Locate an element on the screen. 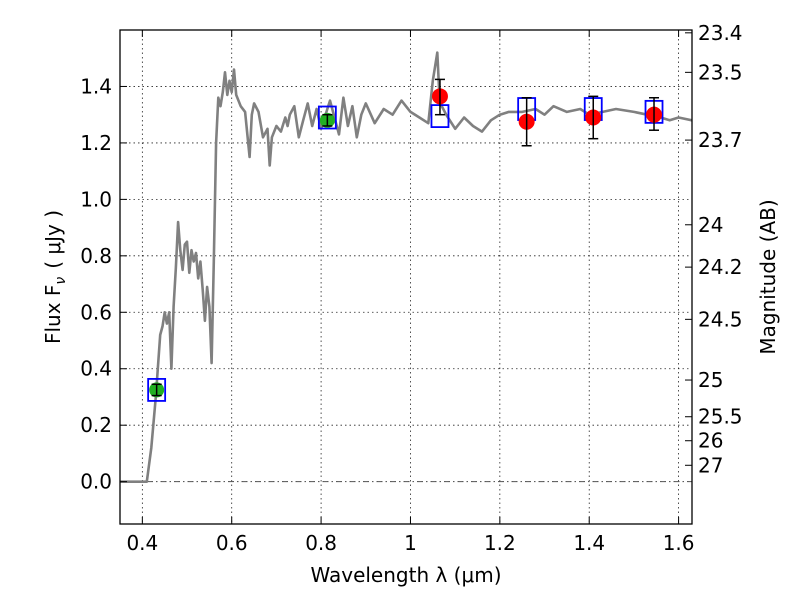 Image resolution: width=800 pixels, height=600 pixels. right-axis-label: Magnitude (AB) is located at coordinates (768, 276).